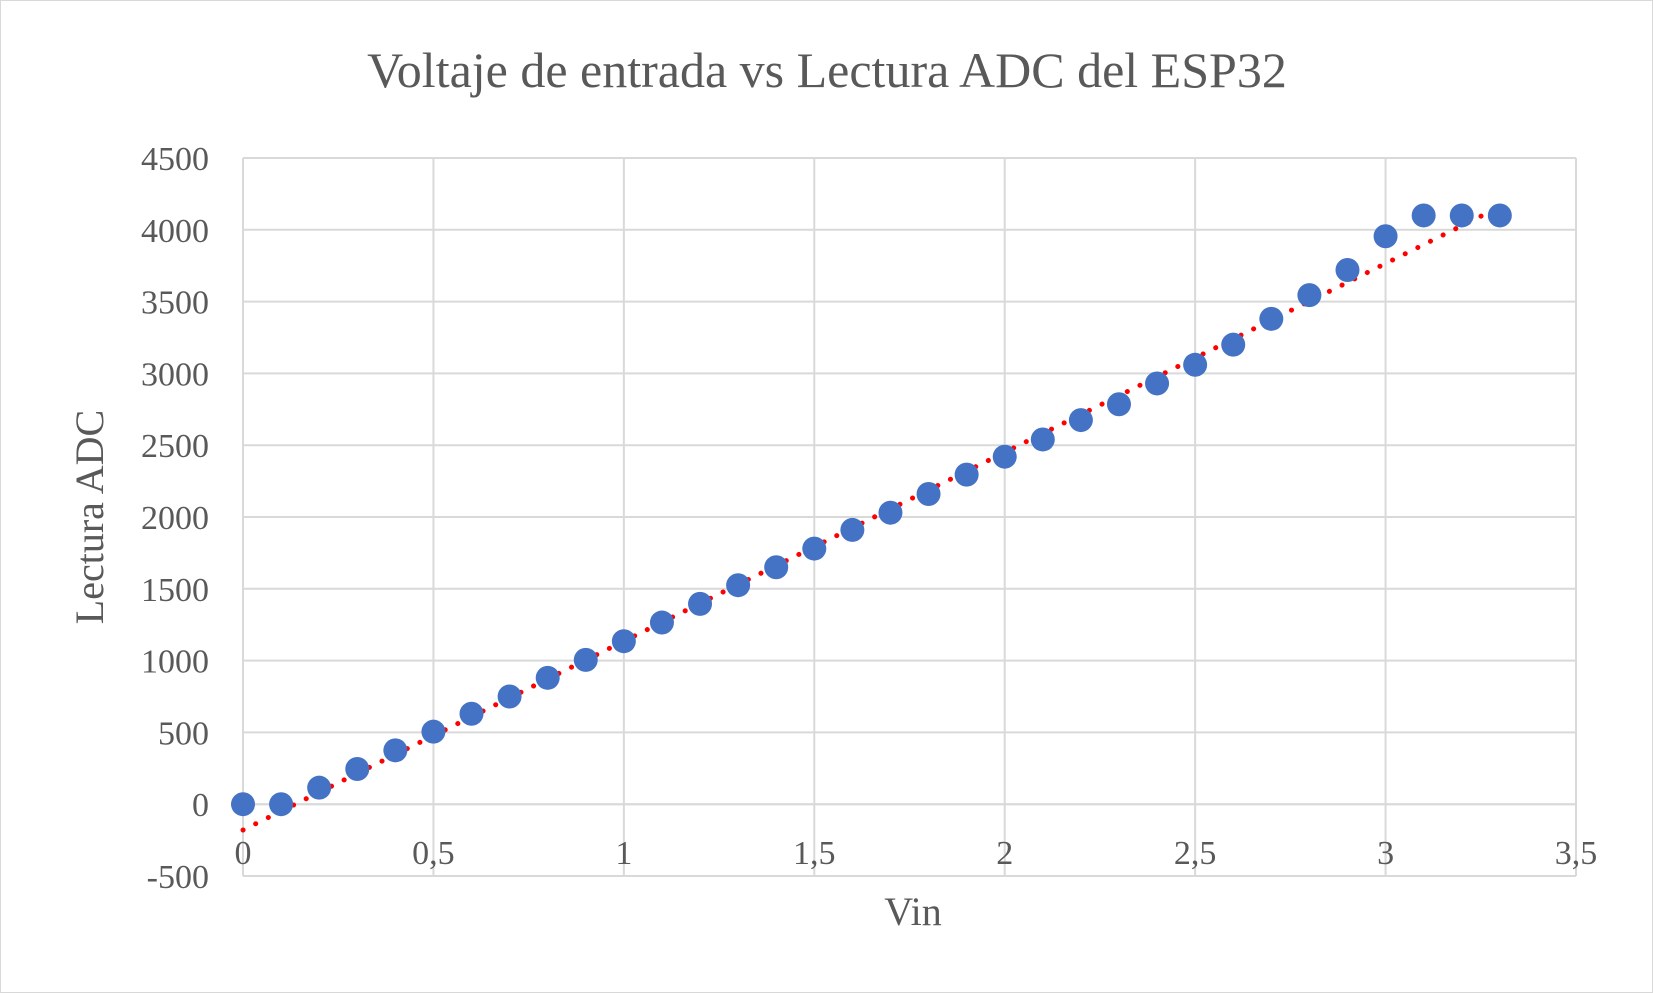 The width and height of the screenshot is (1653, 994). What do you see at coordinates (175, 303) in the screenshot?
I see `y-tick-label: 3500` at bounding box center [175, 303].